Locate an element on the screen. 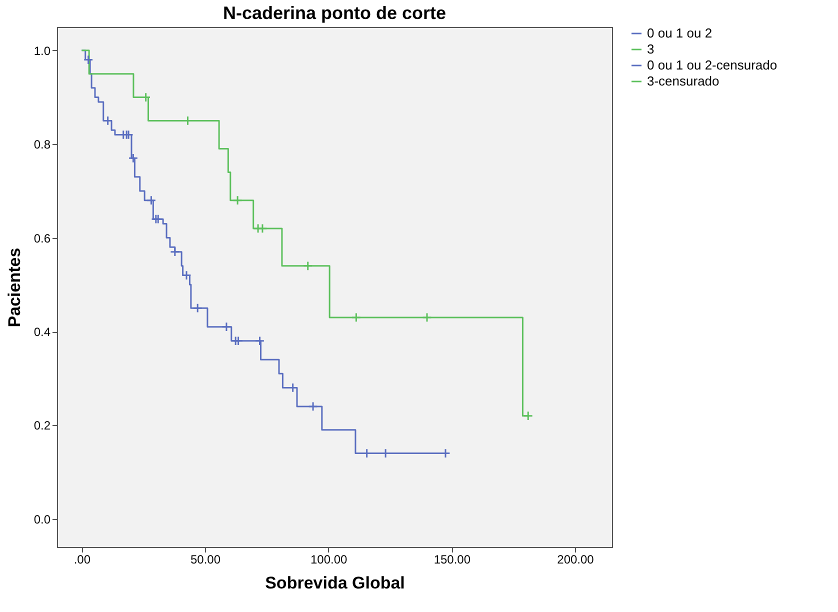  x-axis-title: Sobrevida Global is located at coordinates (335, 583).